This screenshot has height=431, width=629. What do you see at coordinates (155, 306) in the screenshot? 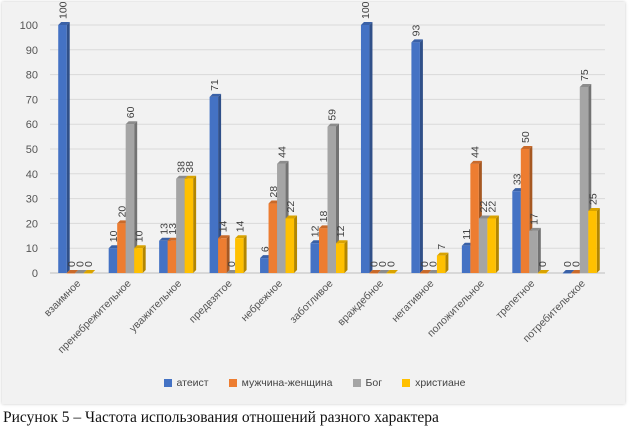
I see `x-tick-label: уважительное` at bounding box center [155, 306].